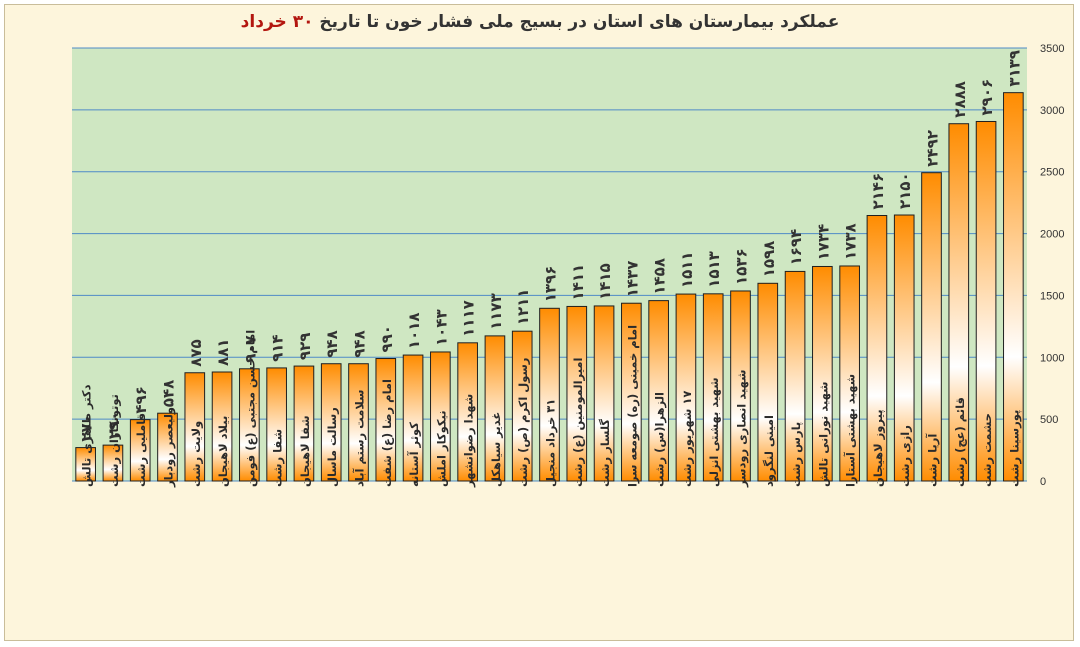  Describe the element at coordinates (360, 343) in the screenshot. I see `data-label: ۹۴۸` at that location.